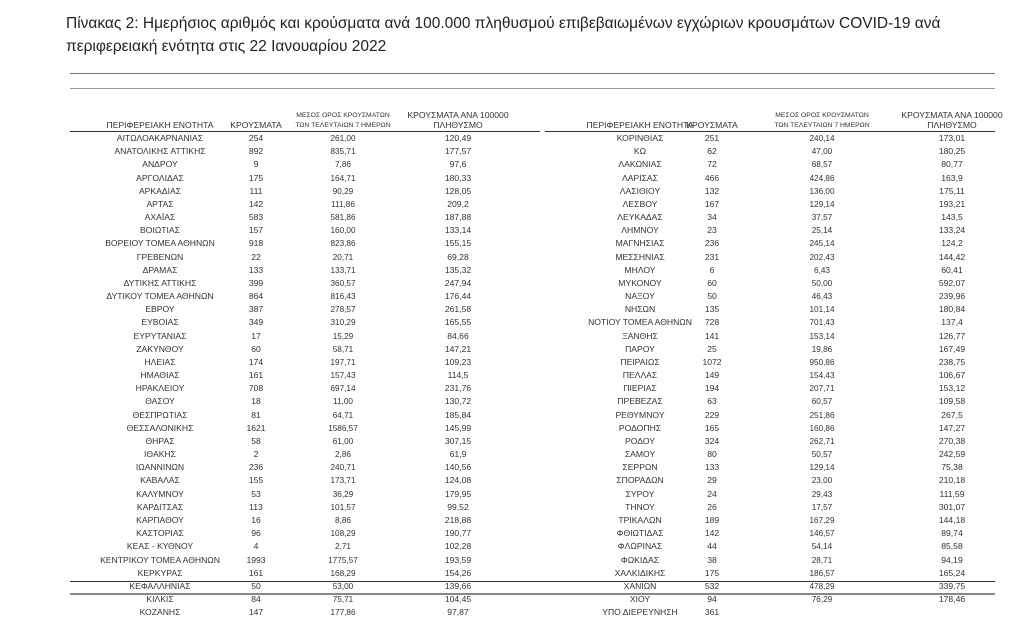 The width and height of the screenshot is (1024, 635). I want to click on cell-per100k: 209,2, so click(458, 203).